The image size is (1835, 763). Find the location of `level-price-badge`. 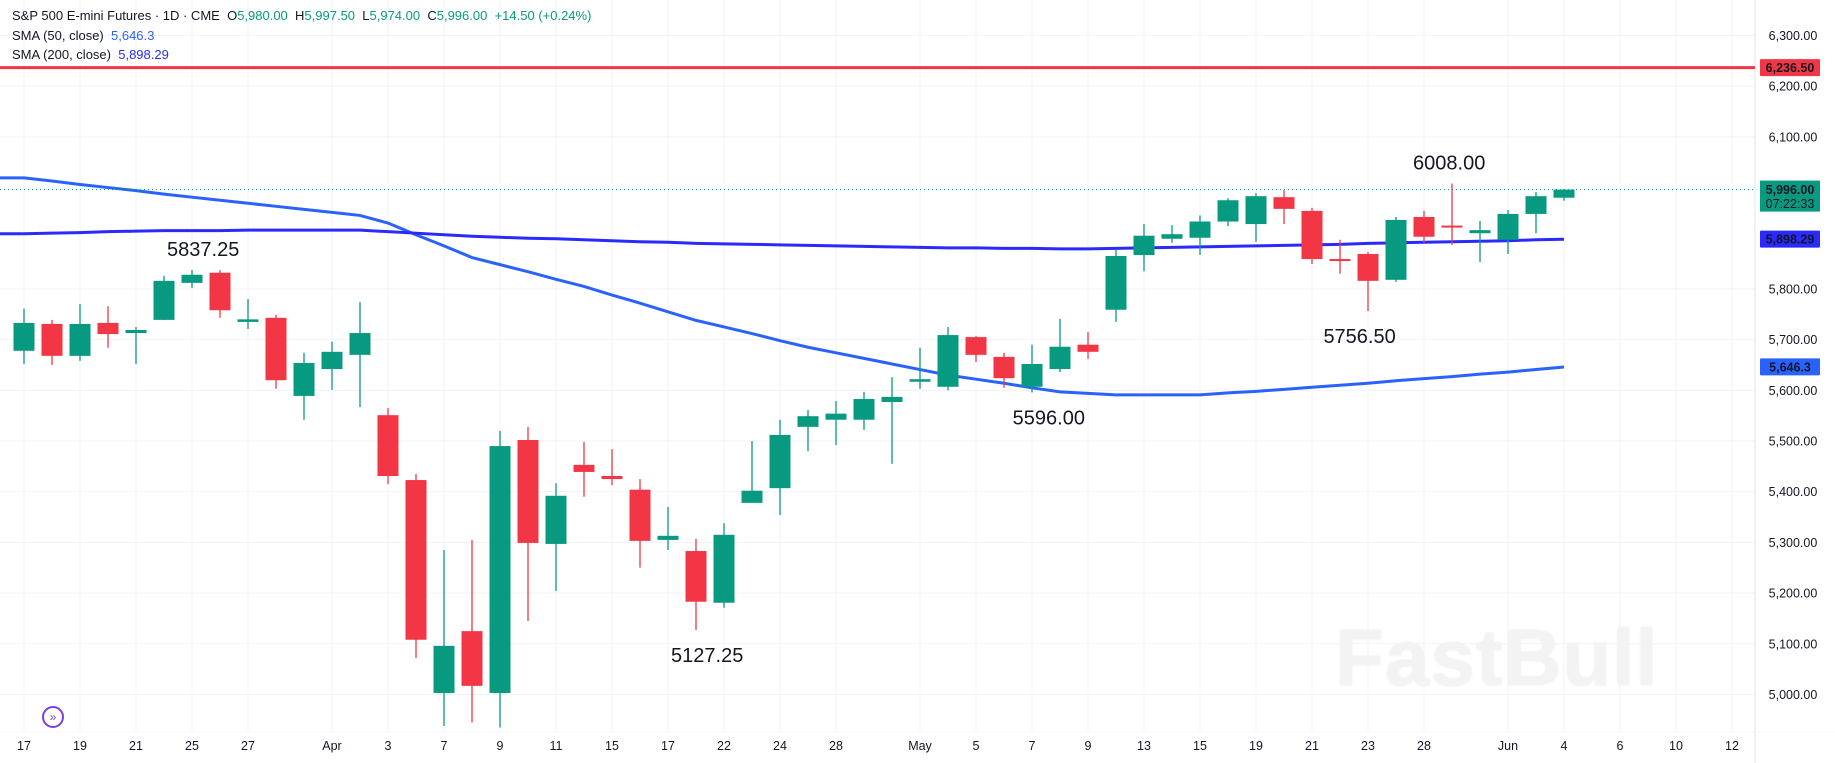

level-price-badge is located at coordinates (1790, 68).